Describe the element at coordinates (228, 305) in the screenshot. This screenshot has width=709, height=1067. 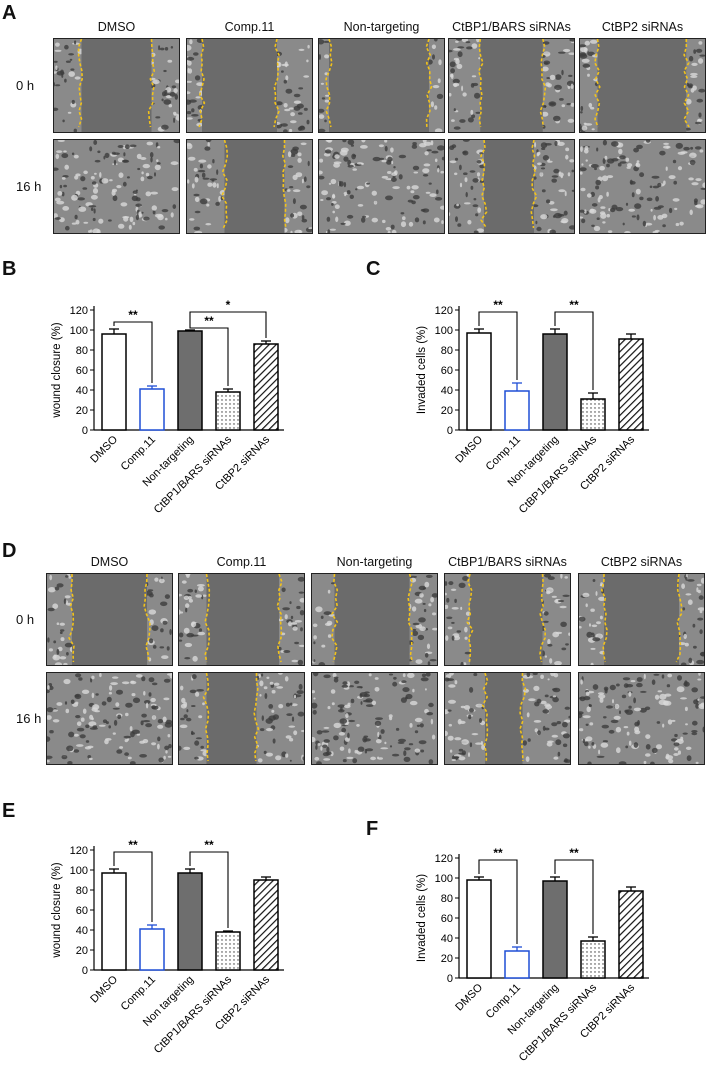
I see `significance-label: *` at that location.